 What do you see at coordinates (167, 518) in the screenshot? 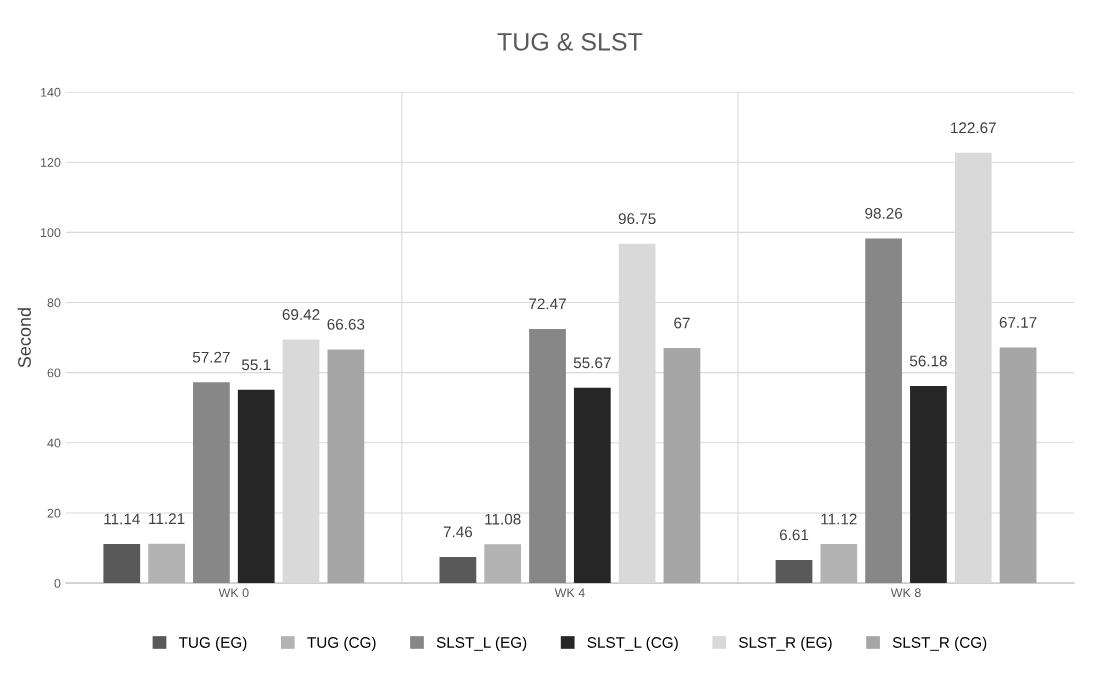
I see `data-label: 11.21` at bounding box center [167, 518].